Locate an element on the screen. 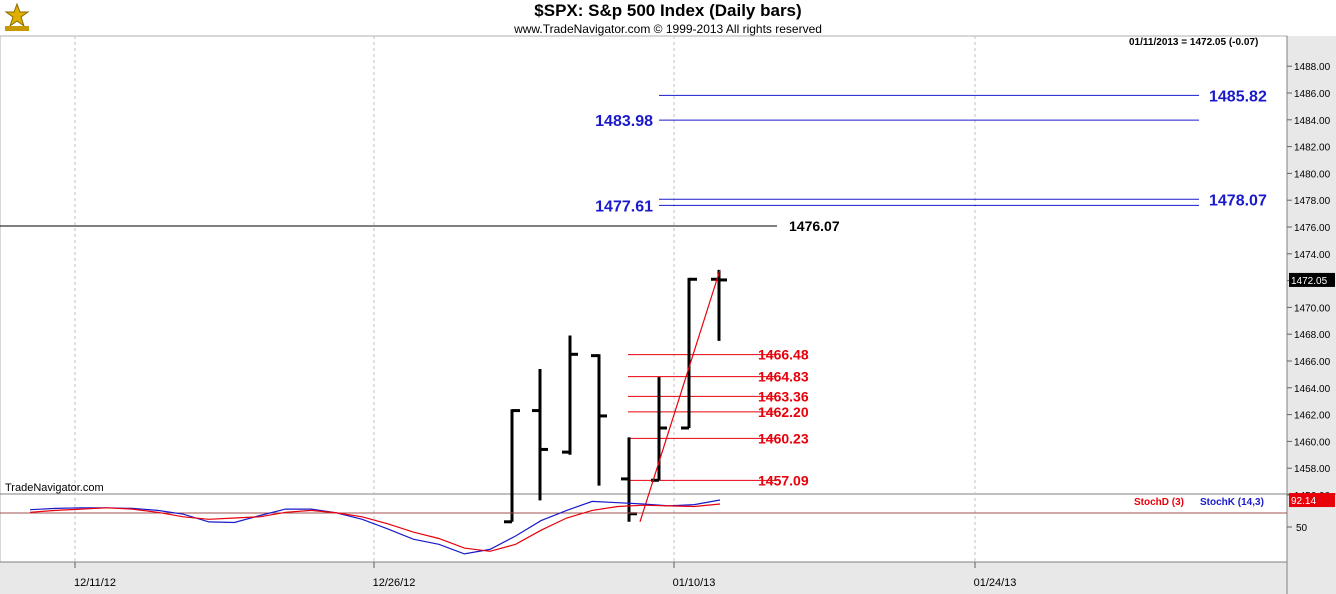  last-price-box is located at coordinates (1312, 279).